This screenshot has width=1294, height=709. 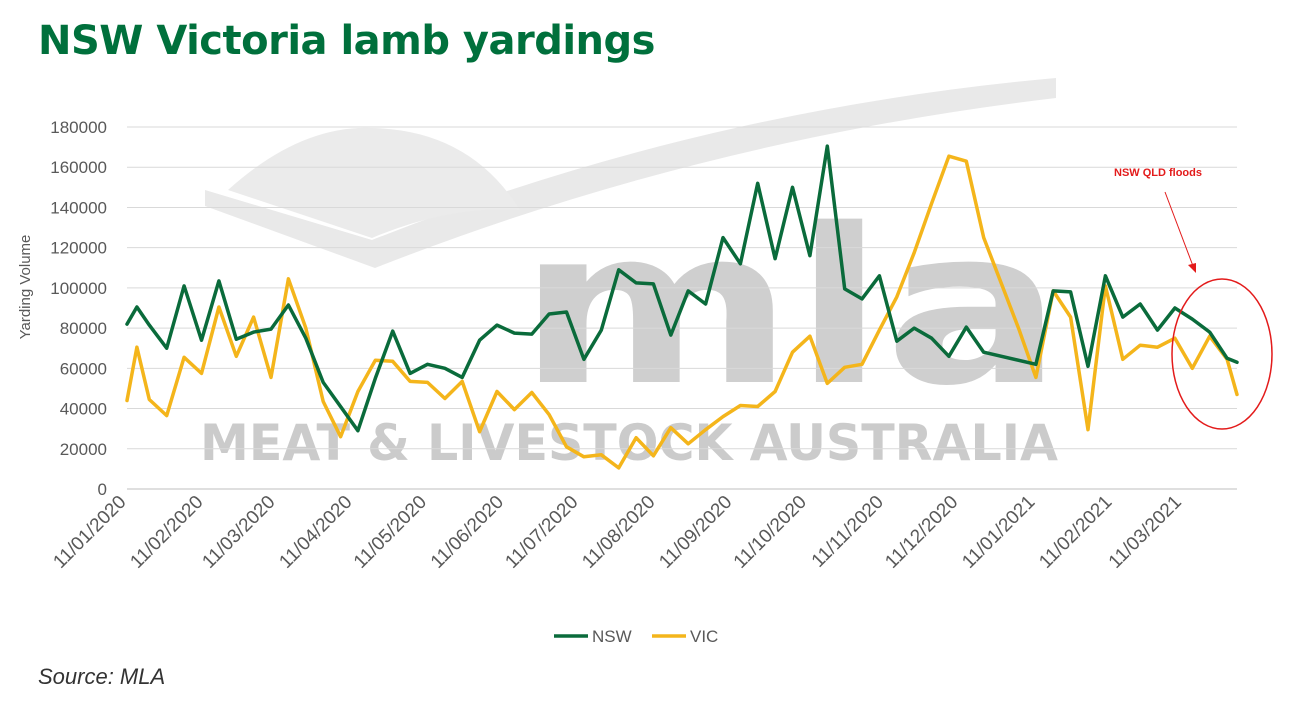 What do you see at coordinates (102, 676) in the screenshot?
I see `source-caption: Source: MLA` at bounding box center [102, 676].